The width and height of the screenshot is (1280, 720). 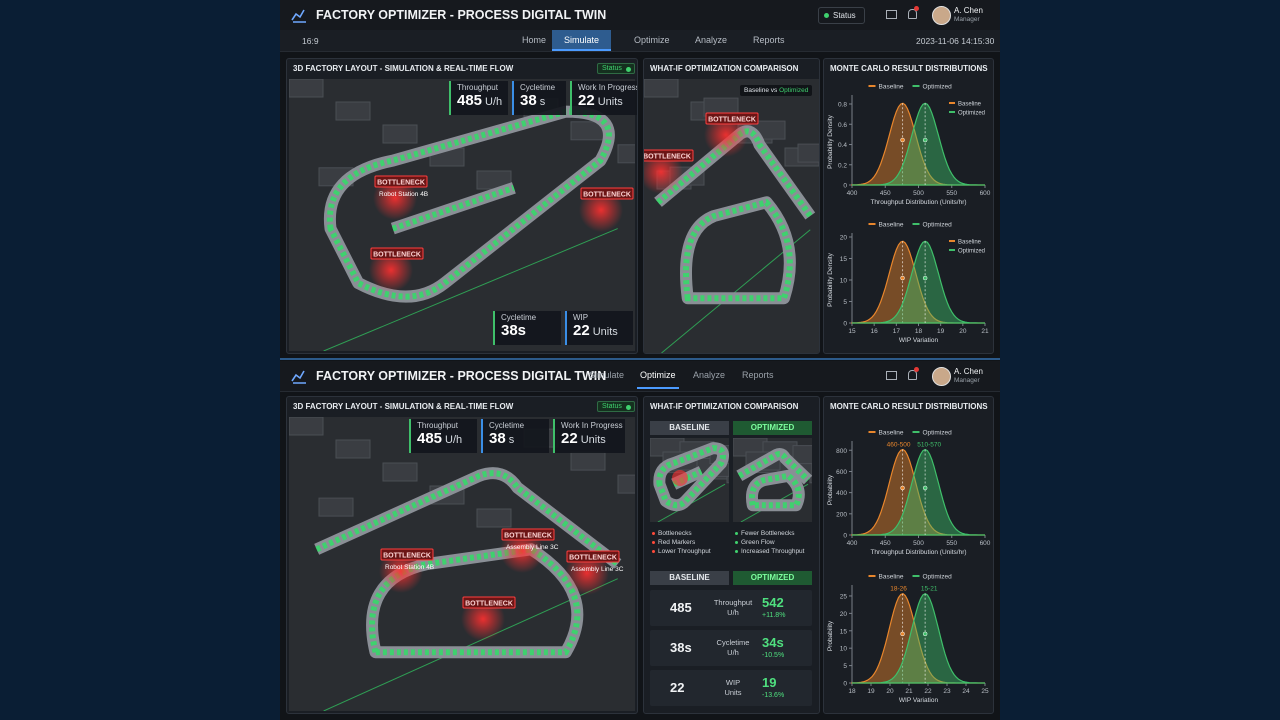 I want to click on range-annotation: 510-570, so click(x=929, y=445).